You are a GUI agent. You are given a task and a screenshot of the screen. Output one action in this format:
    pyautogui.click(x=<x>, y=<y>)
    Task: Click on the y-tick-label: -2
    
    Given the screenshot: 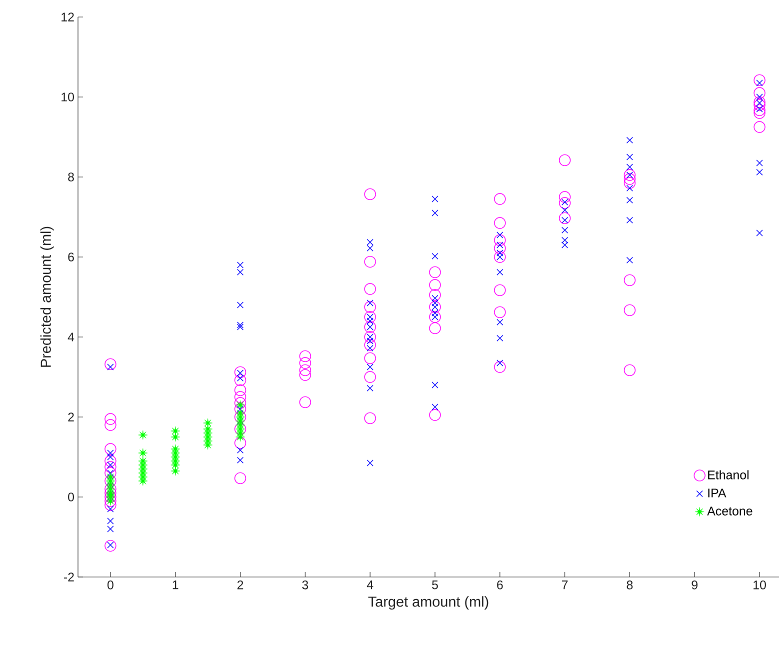 What is the action you would take?
    pyautogui.click(x=69, y=577)
    